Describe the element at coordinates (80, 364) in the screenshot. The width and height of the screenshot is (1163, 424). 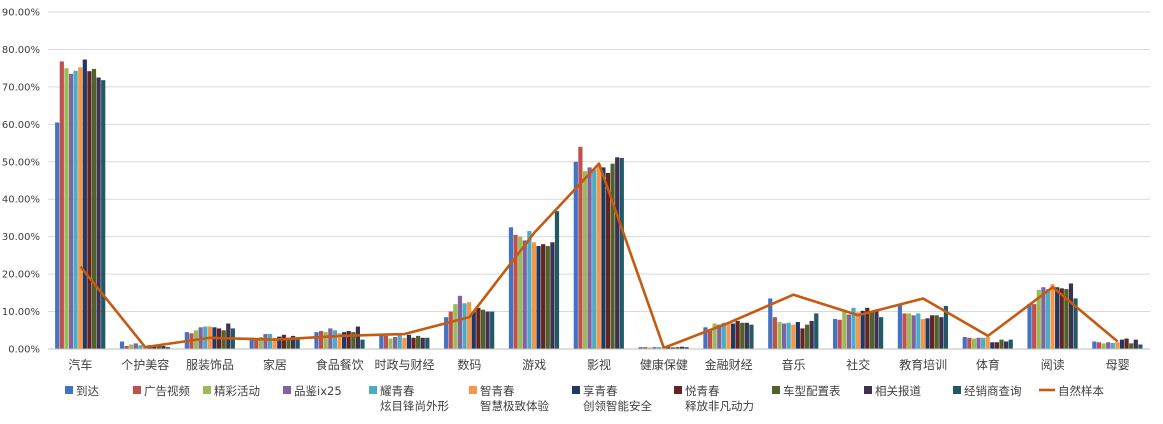
I see `x-tick-label: 汽车` at that location.